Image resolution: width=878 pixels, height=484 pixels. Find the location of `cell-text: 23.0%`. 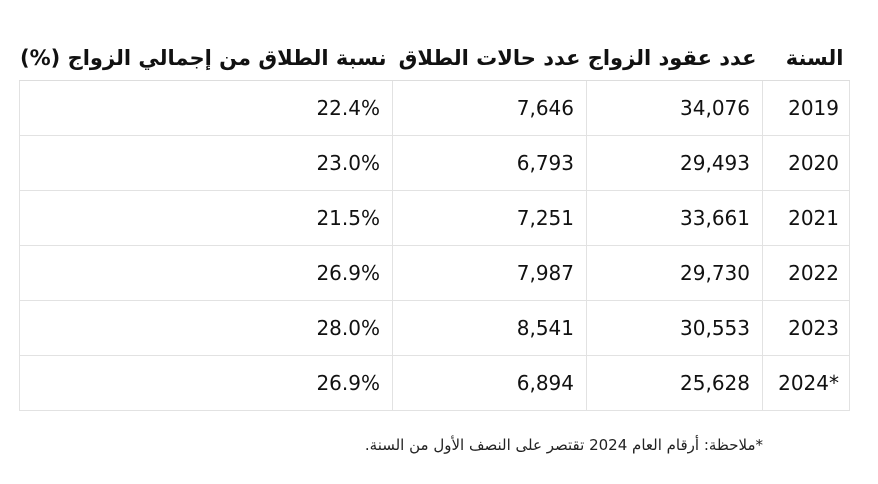

cell-text: 23.0% is located at coordinates (348, 163).